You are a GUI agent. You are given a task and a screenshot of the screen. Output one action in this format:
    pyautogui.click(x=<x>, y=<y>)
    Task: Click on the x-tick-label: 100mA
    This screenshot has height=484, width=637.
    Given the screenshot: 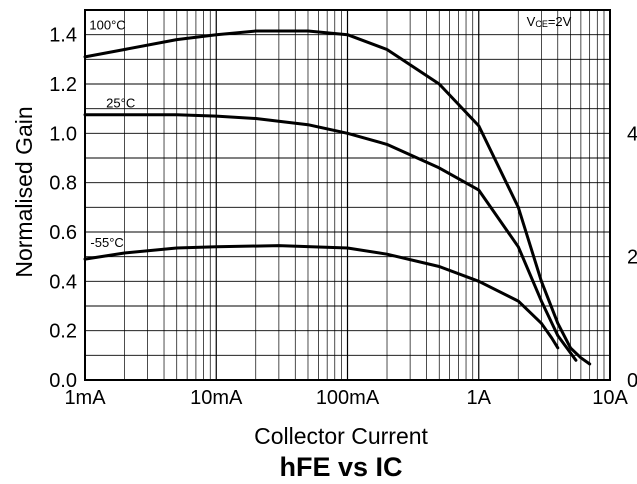 What is the action you would take?
    pyautogui.click(x=348, y=398)
    